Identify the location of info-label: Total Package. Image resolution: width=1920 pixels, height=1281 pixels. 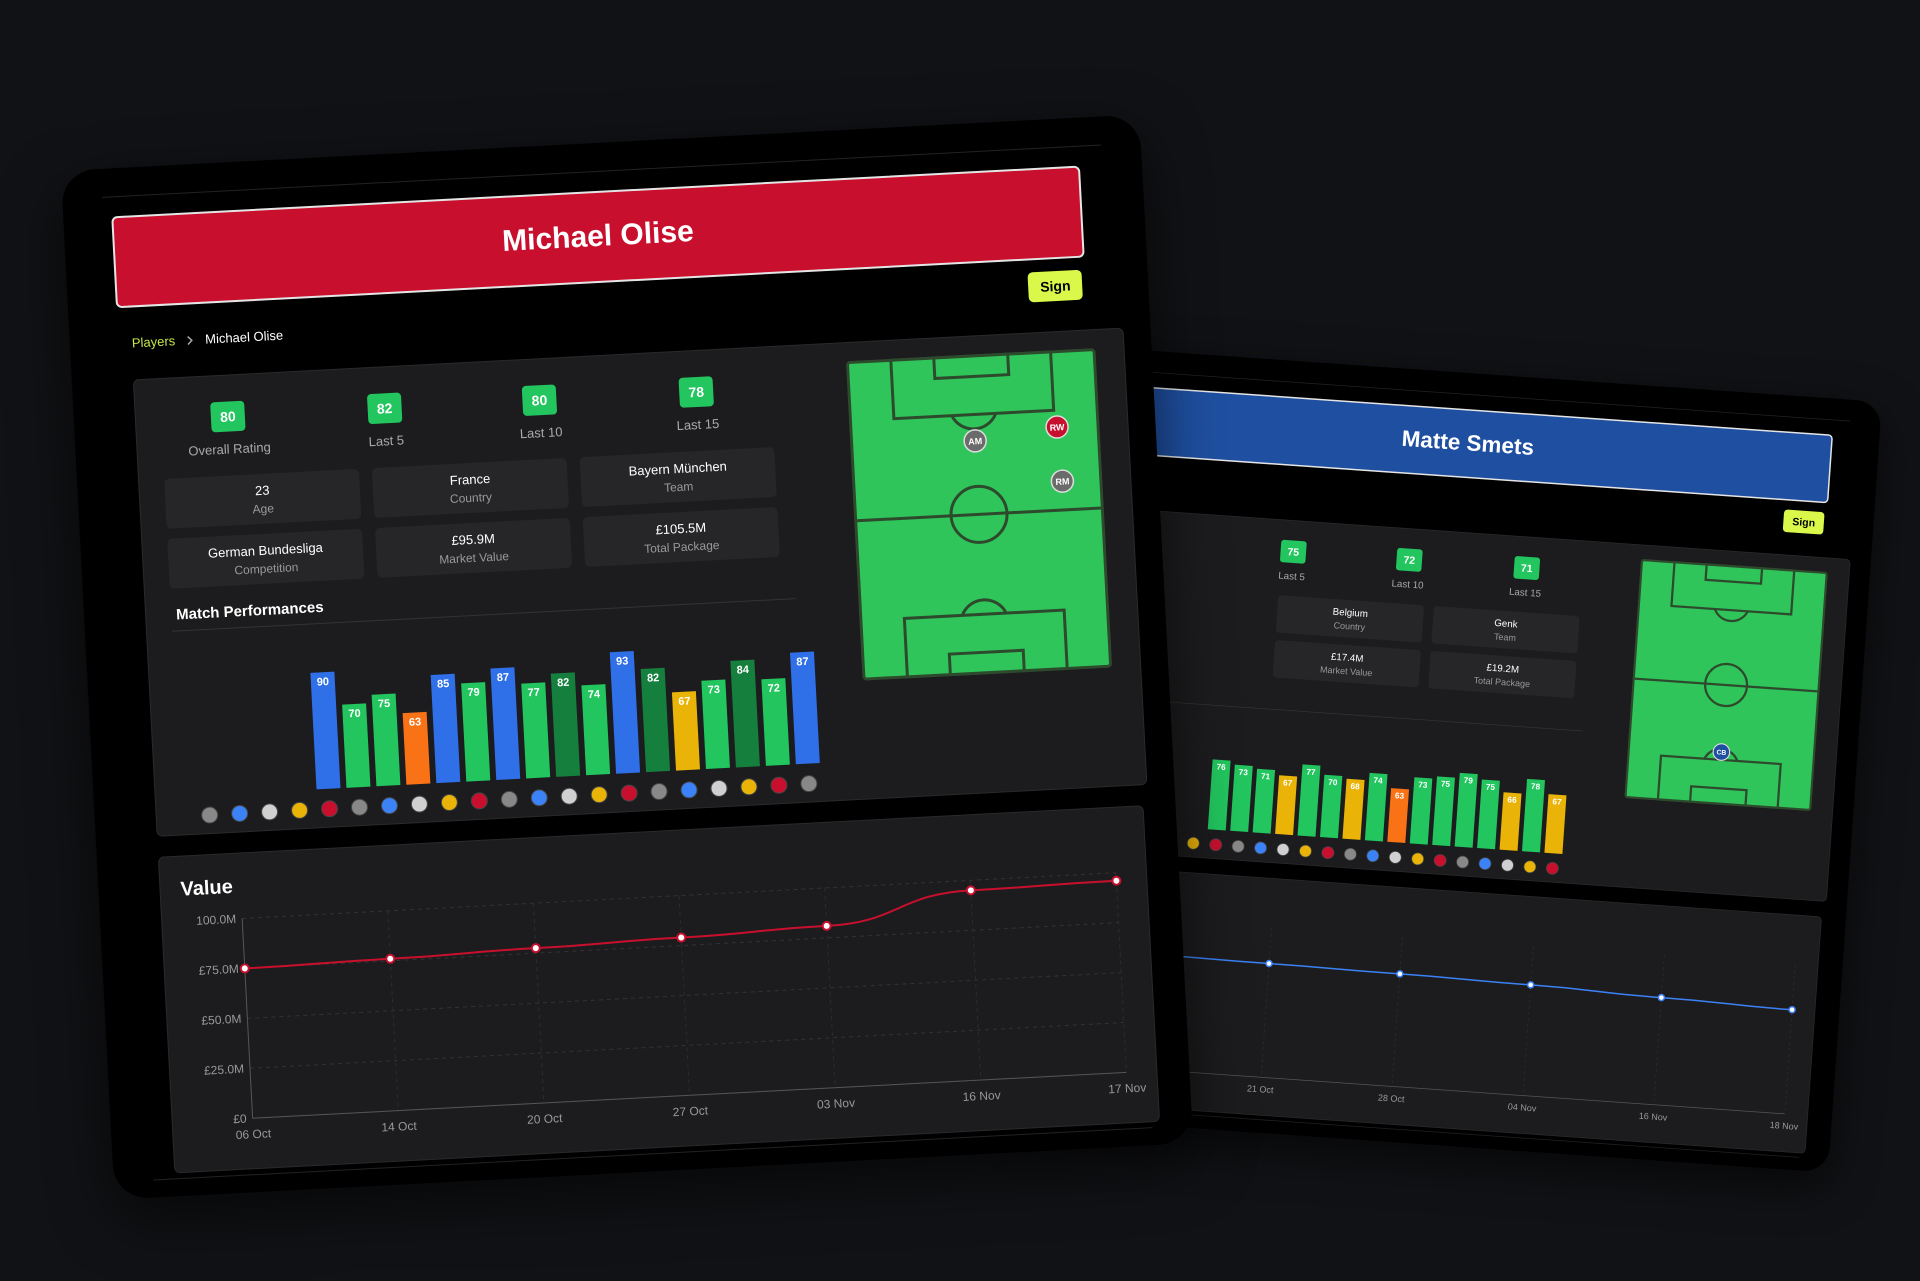
(681, 546).